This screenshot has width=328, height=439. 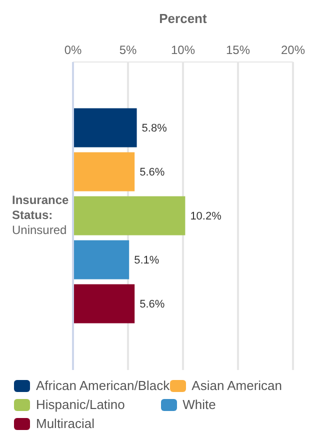 What do you see at coordinates (183, 18) in the screenshot?
I see `x-axis-title: Percent` at bounding box center [183, 18].